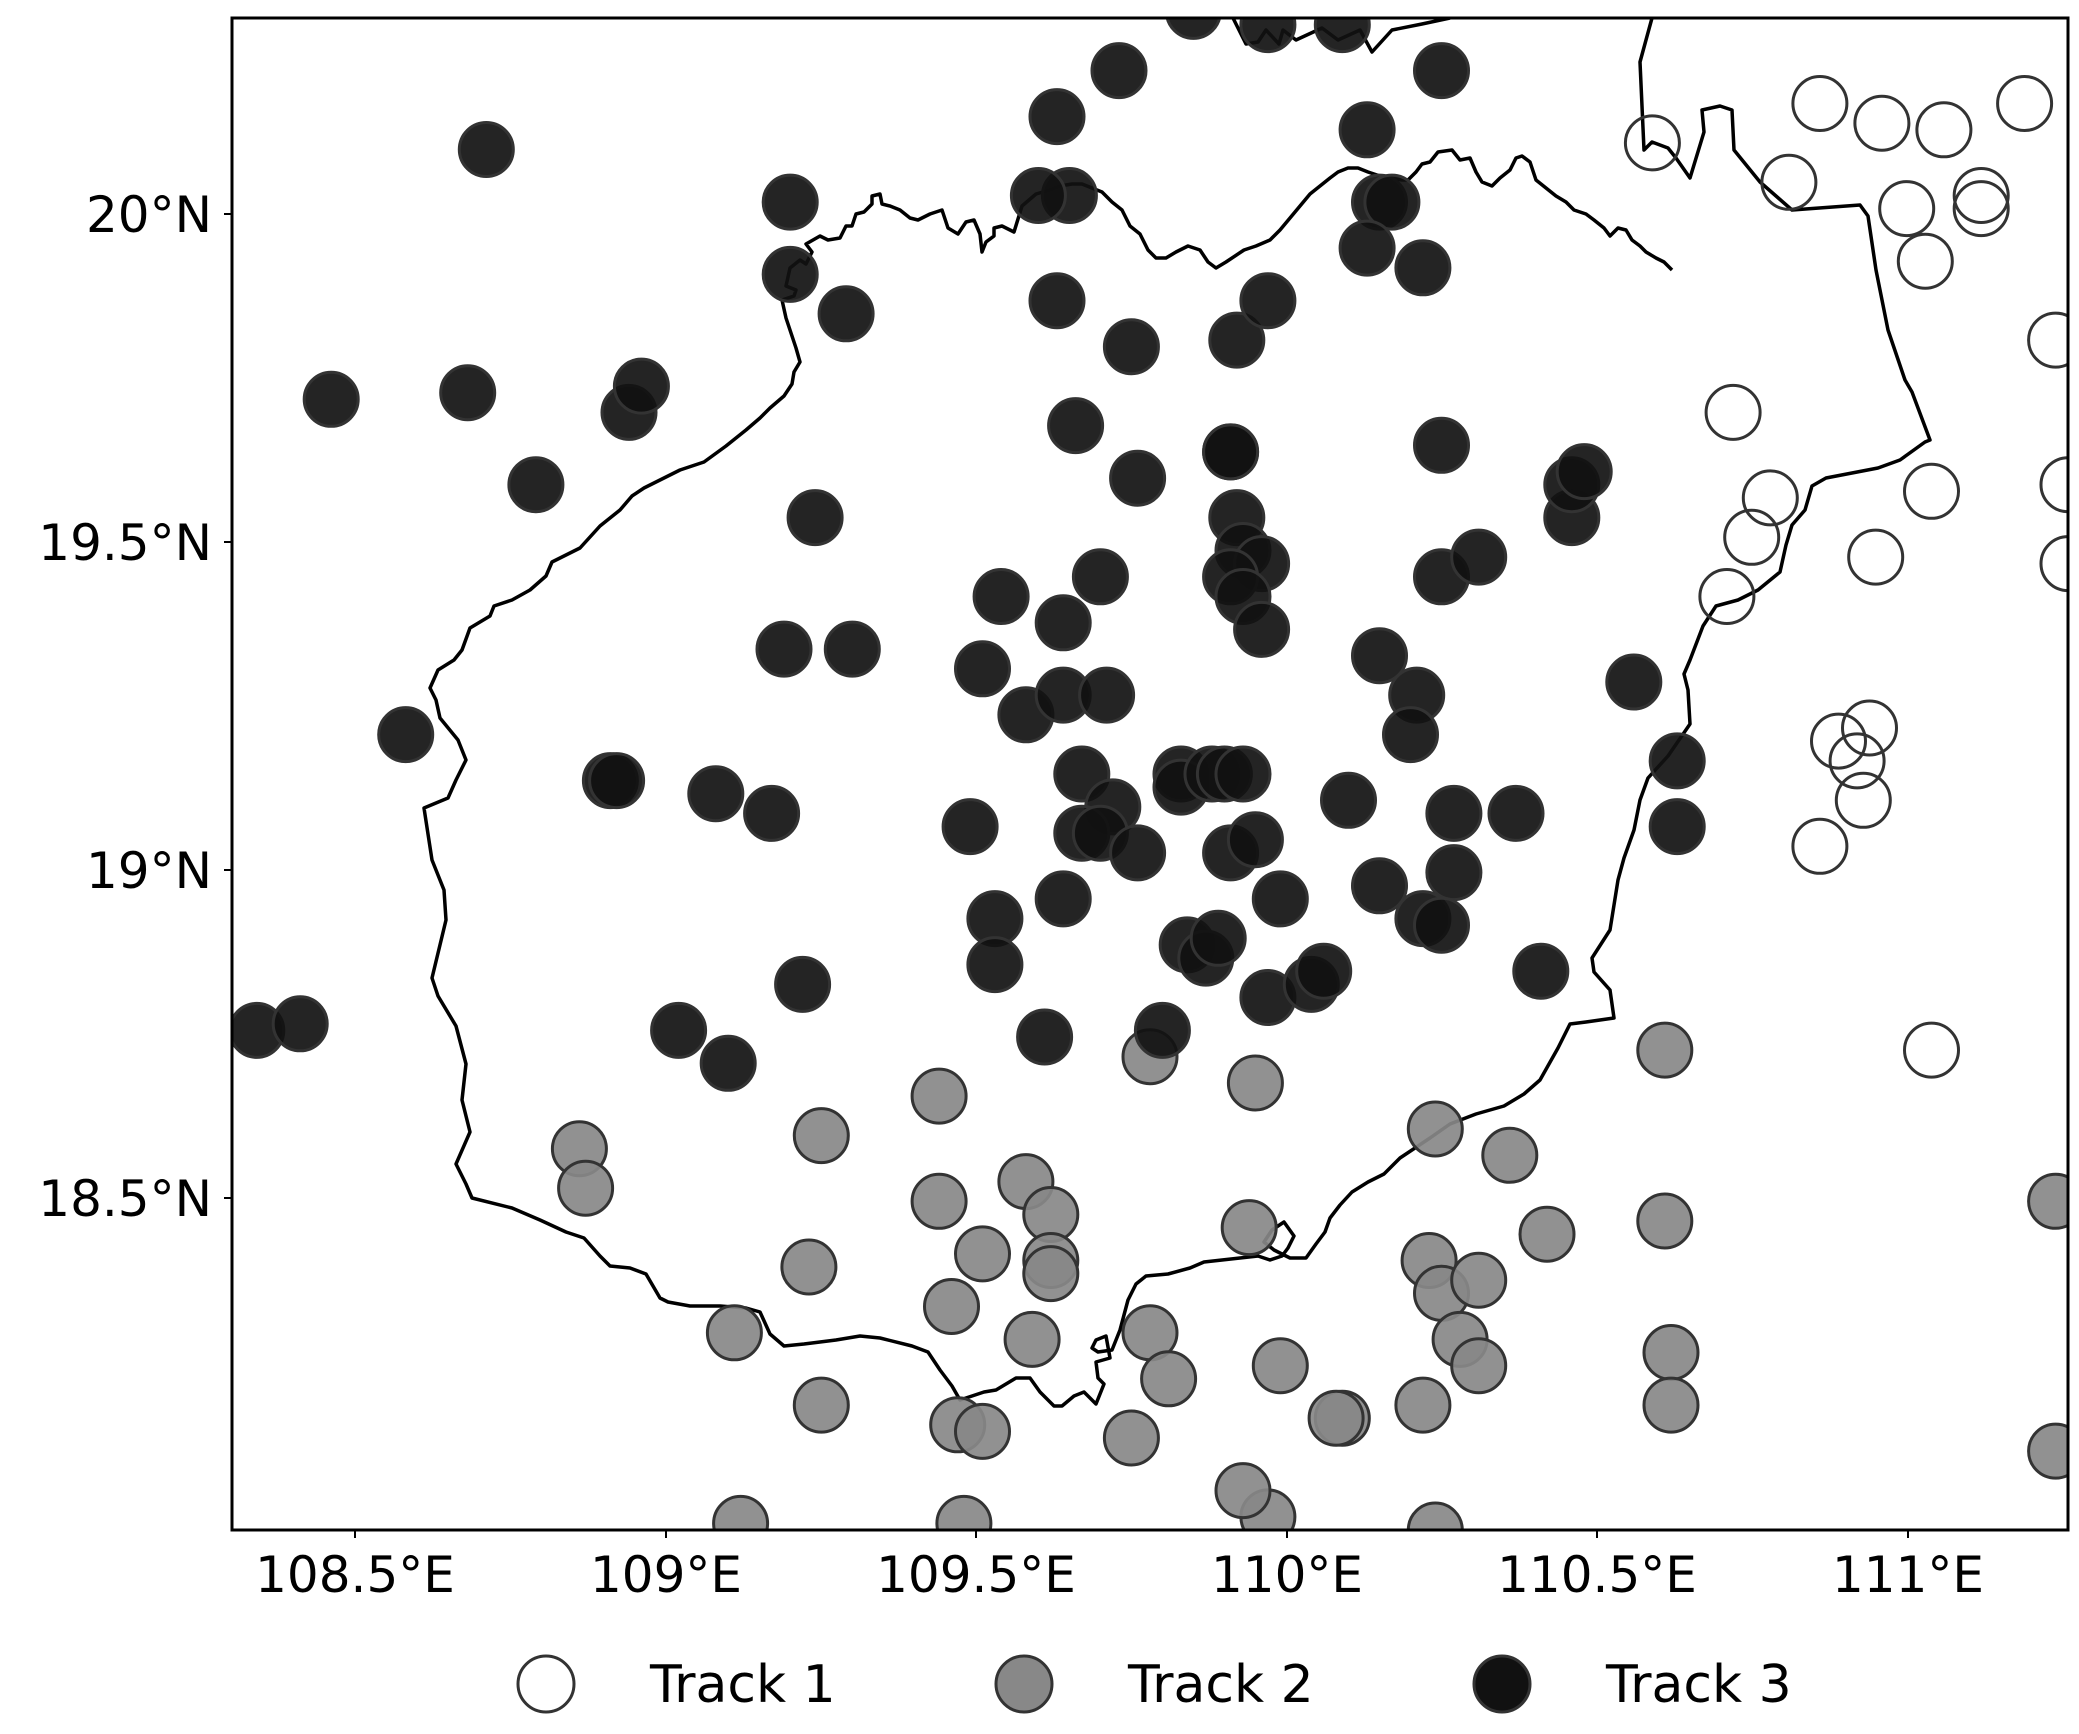 This screenshot has width=2079, height=1734. I want to click on x-tick-label: 109.5°E, so click(976, 1575).